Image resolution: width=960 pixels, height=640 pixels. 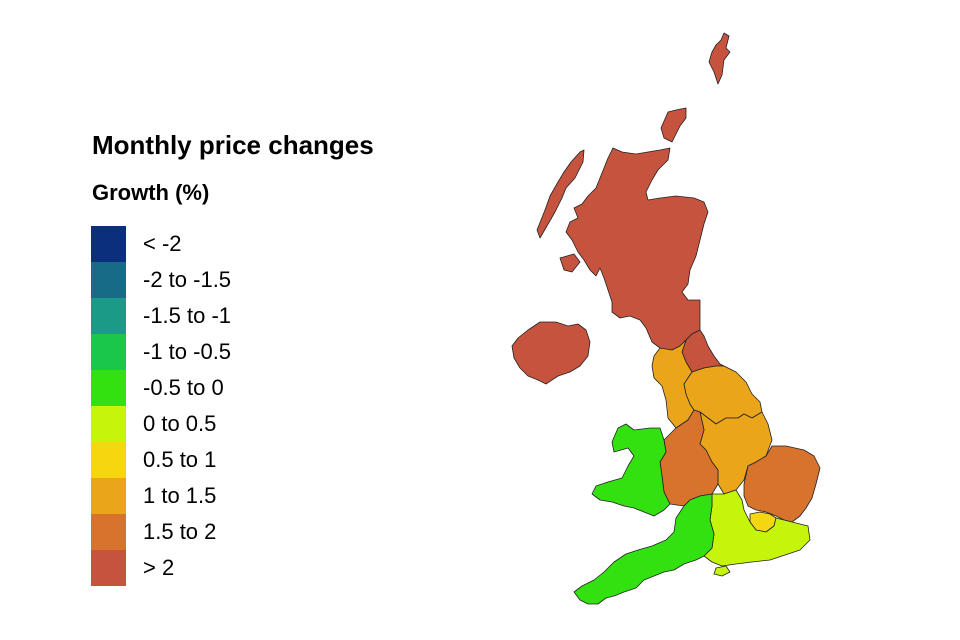 I want to click on legend-label: -0.5 to 0, so click(x=183, y=387).